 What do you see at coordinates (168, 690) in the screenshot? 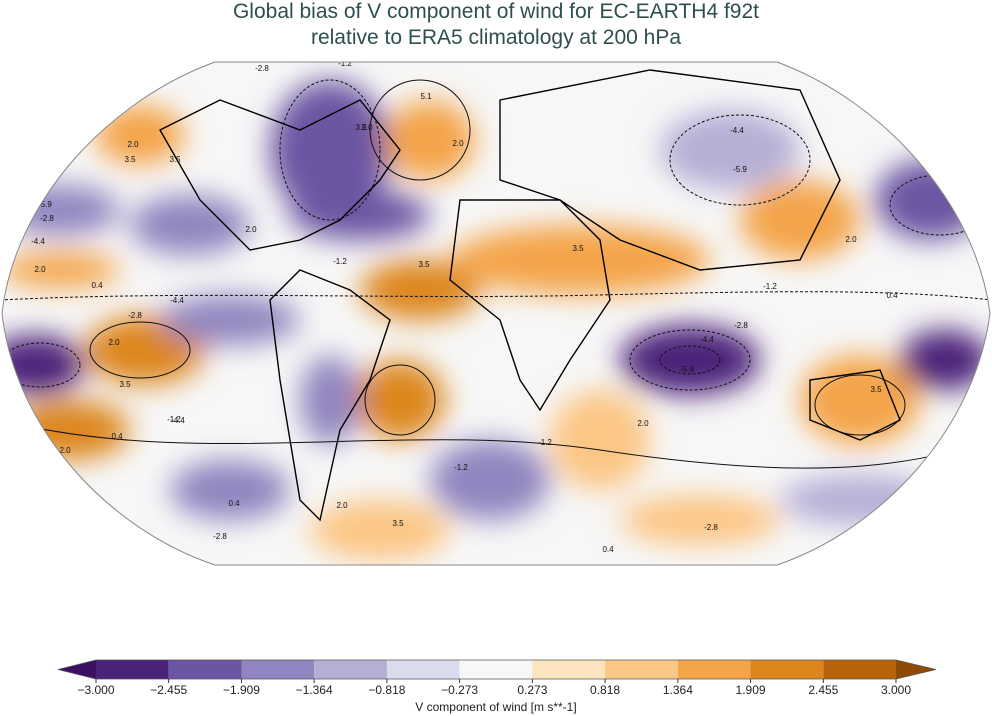
I see `colorbar-tick-label: −2.455` at bounding box center [168, 690].